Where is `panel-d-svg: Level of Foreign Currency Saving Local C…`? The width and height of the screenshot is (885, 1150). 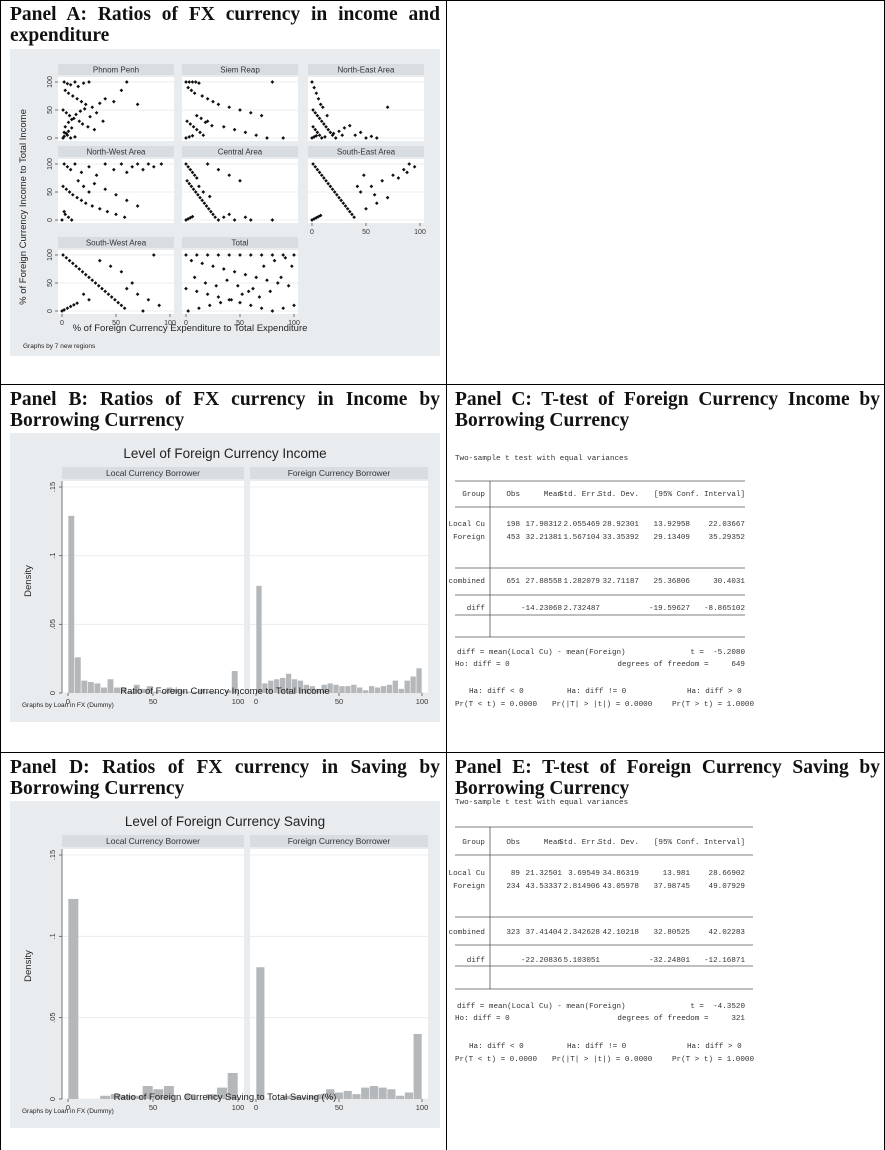
panel-d-svg: Level of Foreign Currency Saving Local C… is located at coordinates (225, 964).